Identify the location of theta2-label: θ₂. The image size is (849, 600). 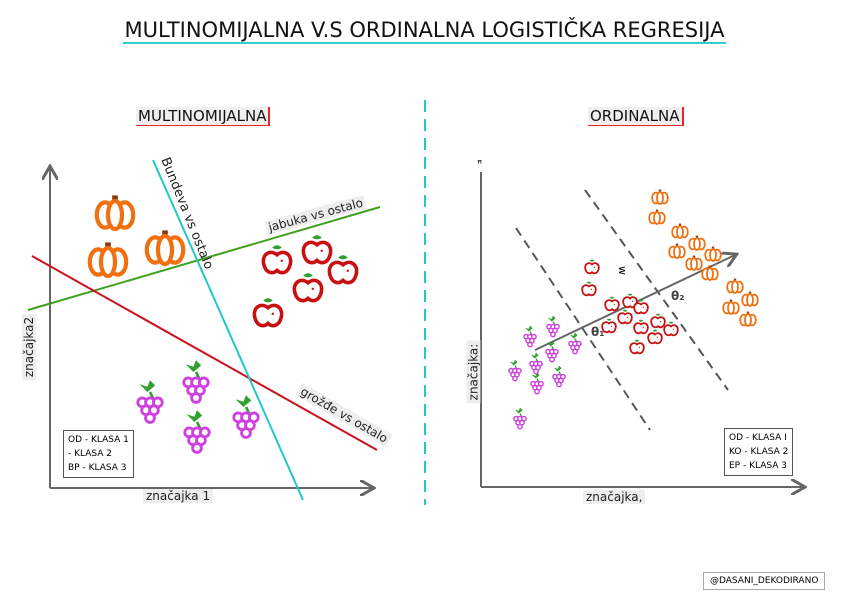
(678, 296).